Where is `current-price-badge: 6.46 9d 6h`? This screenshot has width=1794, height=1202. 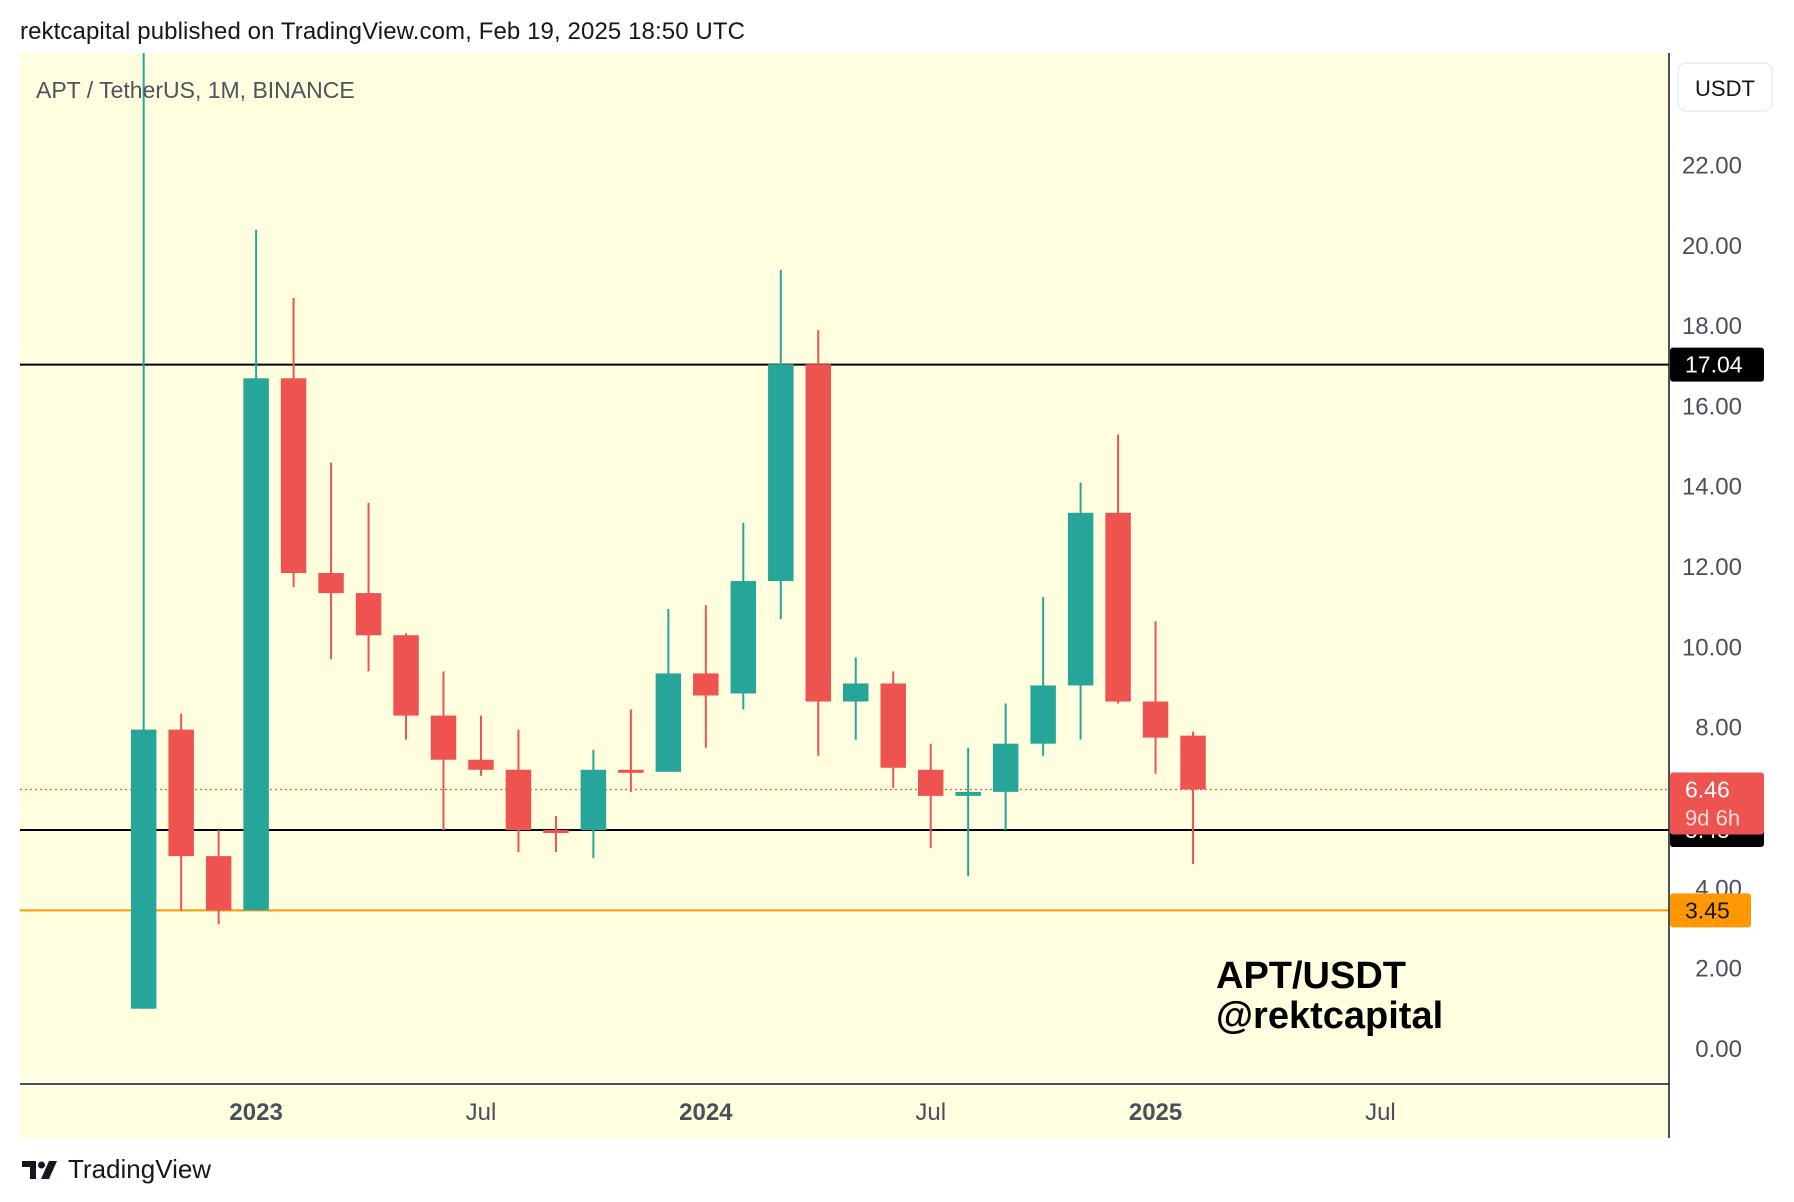 current-price-badge: 6.46 9d 6h is located at coordinates (1717, 803).